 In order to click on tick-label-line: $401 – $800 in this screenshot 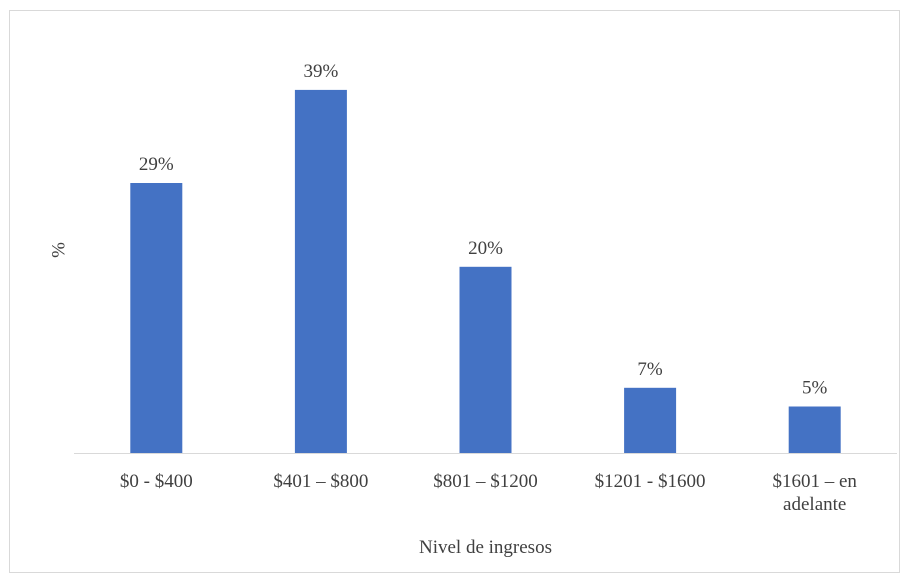, I will do `click(320, 481)`.